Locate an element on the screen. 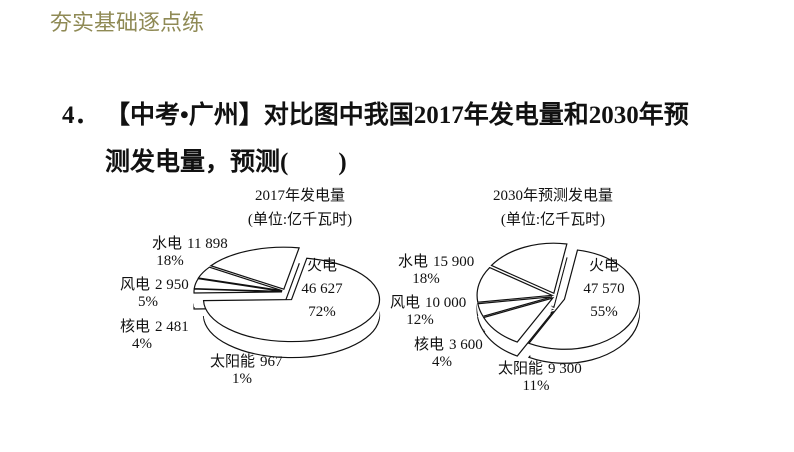  slice-label: 水电 15 900 is located at coordinates (436, 261).